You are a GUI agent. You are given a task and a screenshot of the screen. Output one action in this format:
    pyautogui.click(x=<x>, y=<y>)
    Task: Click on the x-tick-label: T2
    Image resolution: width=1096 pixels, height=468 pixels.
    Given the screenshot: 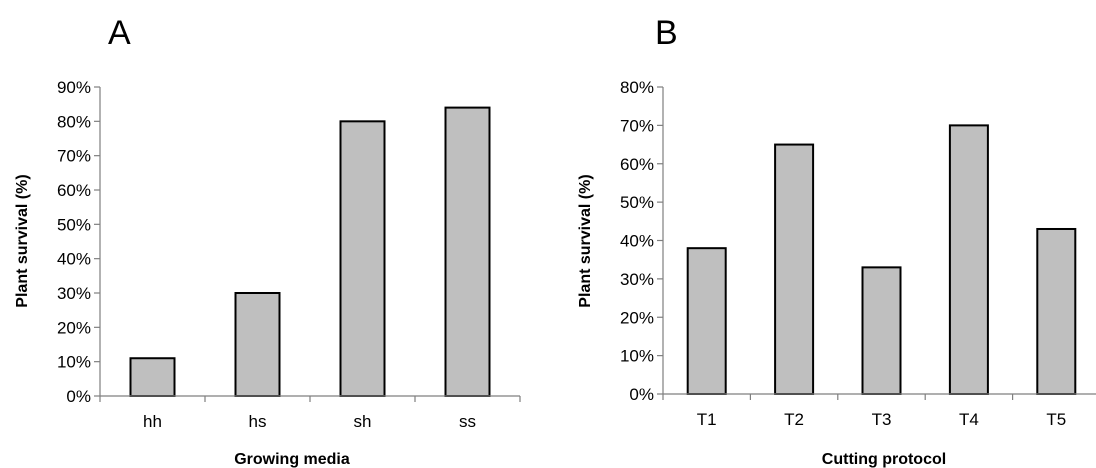 What is the action you would take?
    pyautogui.click(x=794, y=419)
    